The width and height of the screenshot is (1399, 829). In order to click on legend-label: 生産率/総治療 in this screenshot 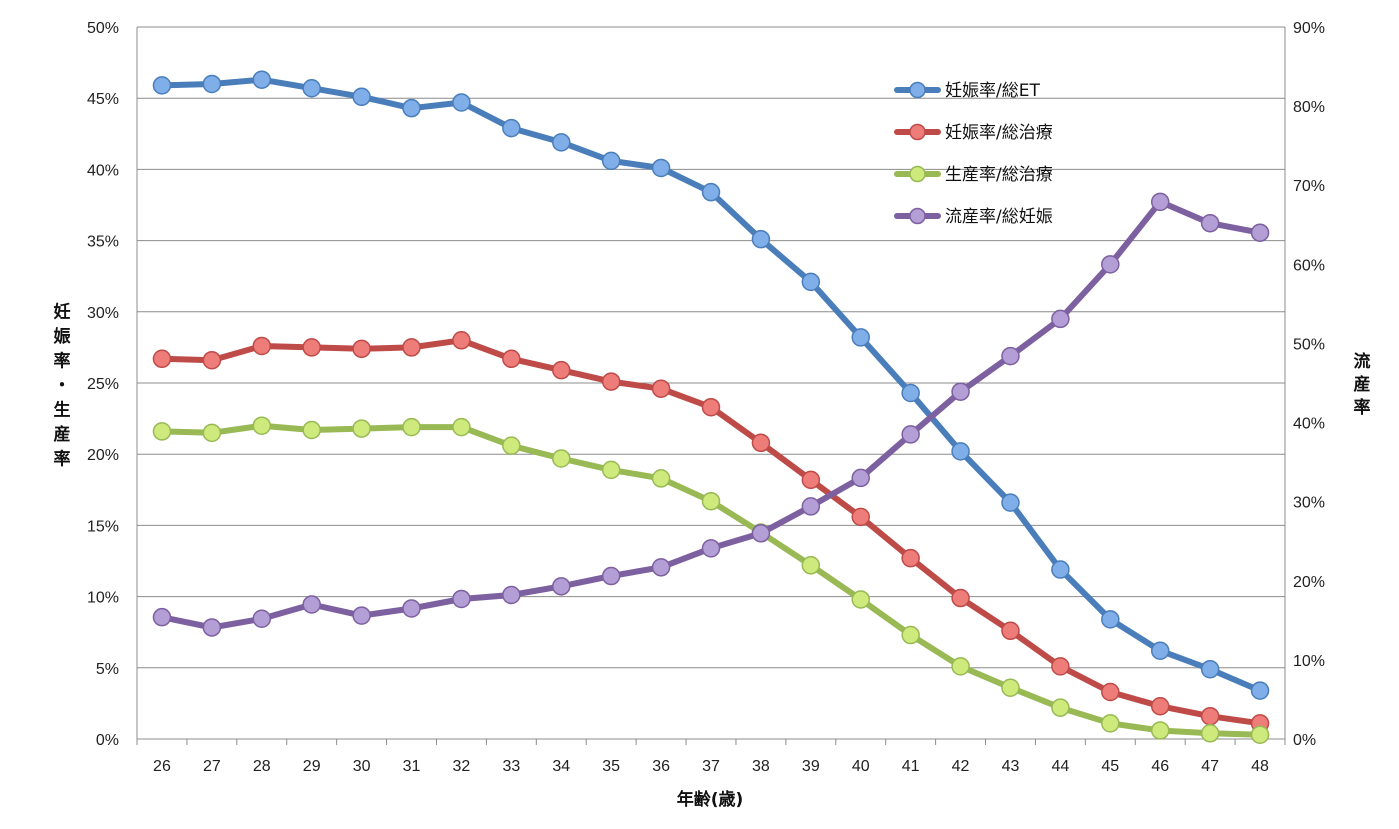, I will do `click(999, 175)`.